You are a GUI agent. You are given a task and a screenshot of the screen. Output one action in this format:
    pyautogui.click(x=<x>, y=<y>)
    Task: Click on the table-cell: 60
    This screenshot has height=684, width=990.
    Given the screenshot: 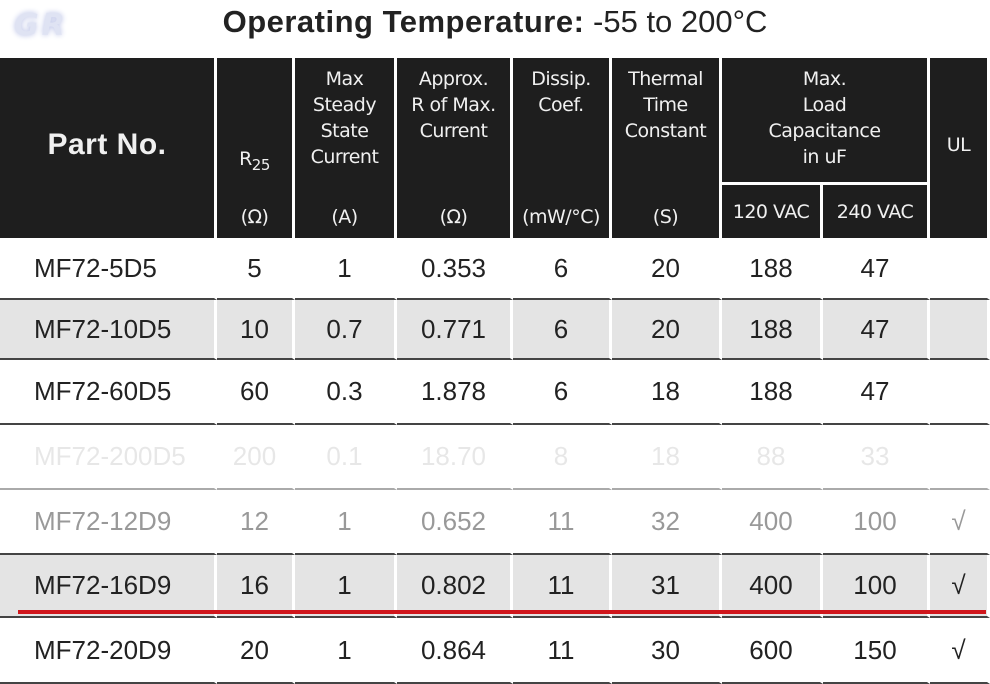 What is the action you would take?
    pyautogui.click(x=256, y=392)
    